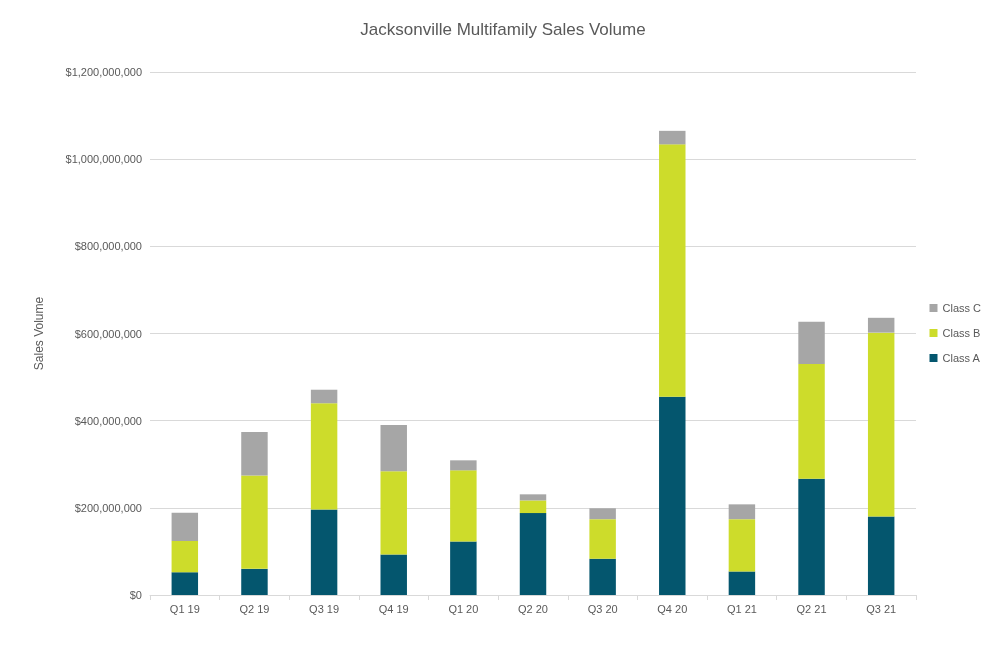  Describe the element at coordinates (108, 246) in the screenshot. I see `y-tick-label: $800,000,000` at that location.